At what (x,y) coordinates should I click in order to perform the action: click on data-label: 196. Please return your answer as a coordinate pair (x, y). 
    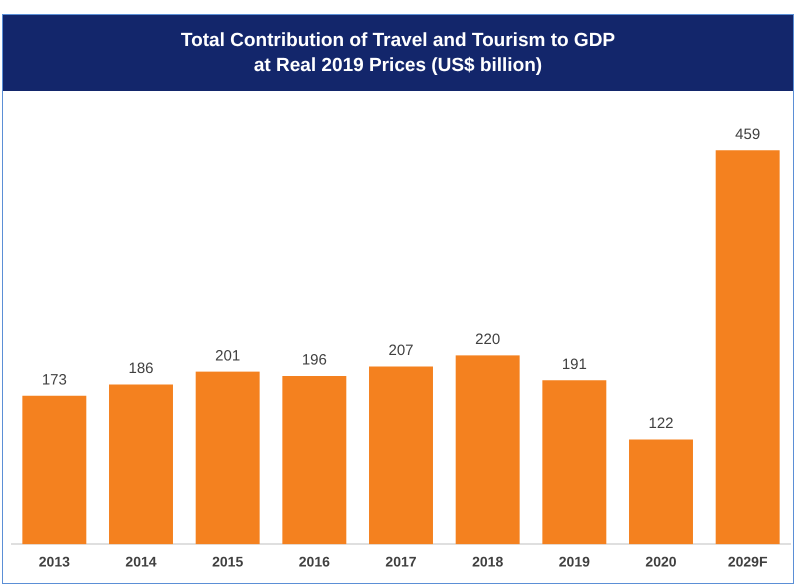
    Looking at the image, I should click on (314, 360).